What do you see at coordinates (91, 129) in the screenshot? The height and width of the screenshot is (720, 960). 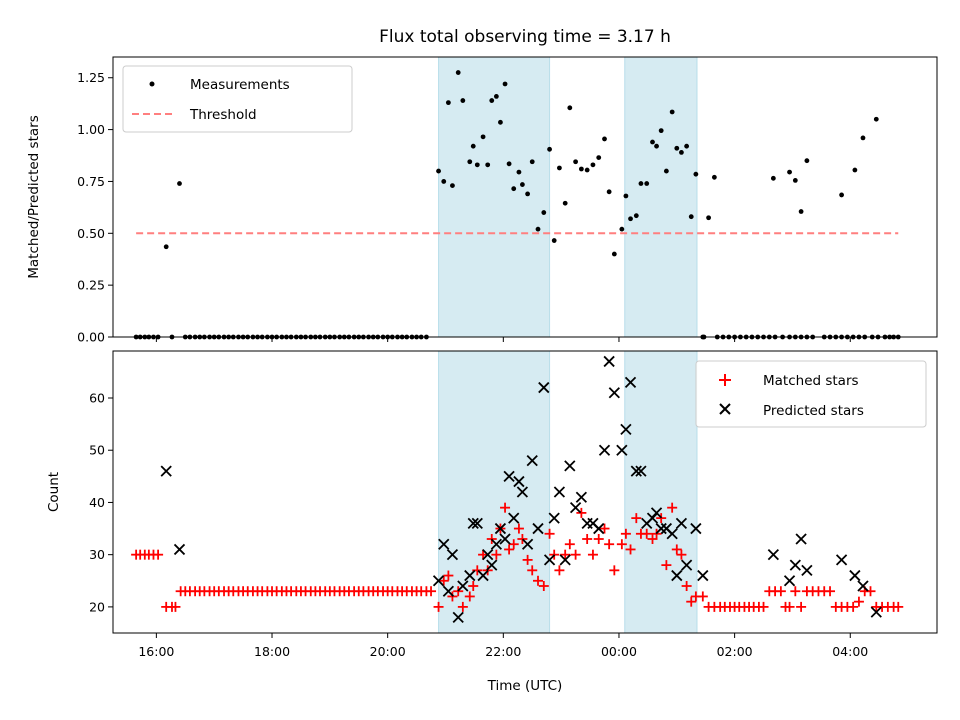 I see `top-y-tick-label: 1.00` at bounding box center [91, 129].